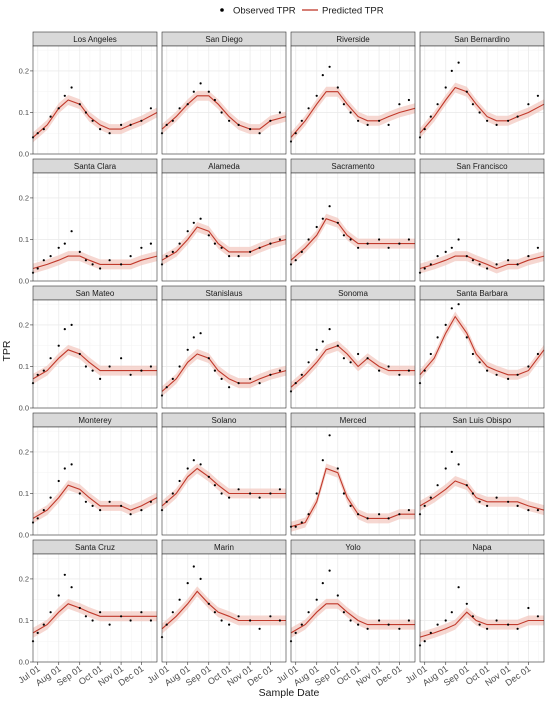 The width and height of the screenshot is (550, 702). What do you see at coordinates (224, 39) in the screenshot?
I see `facet-title: San Diego` at bounding box center [224, 39].